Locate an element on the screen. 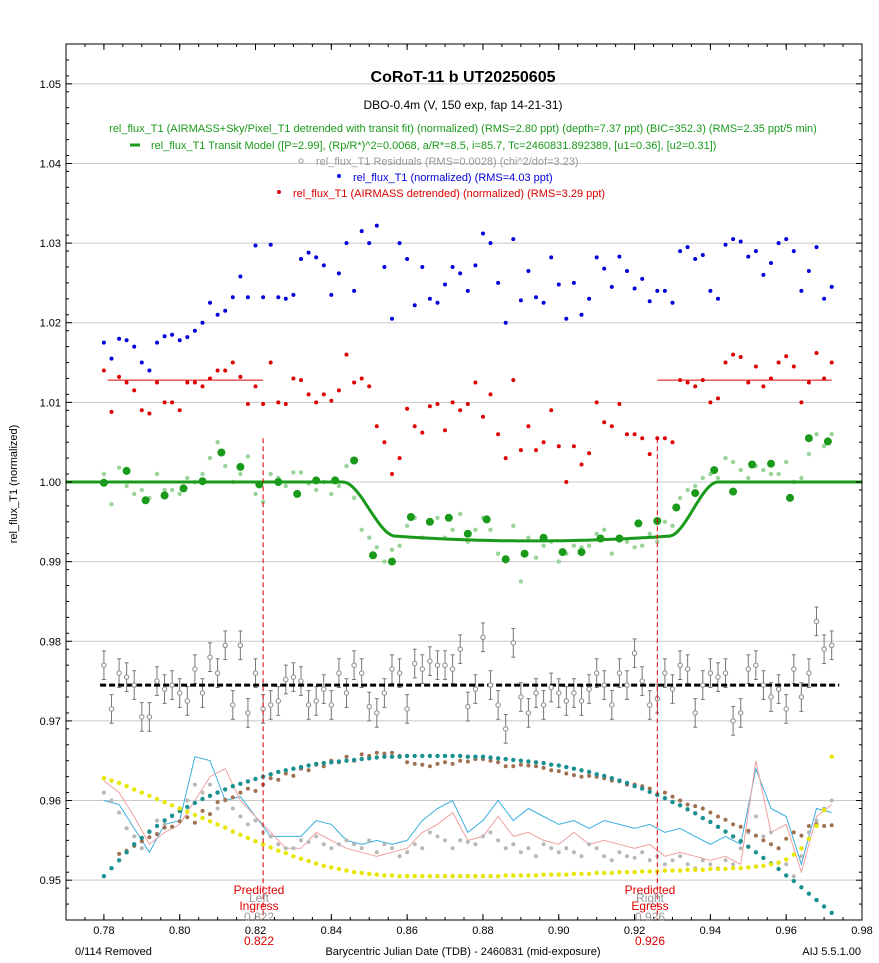 This screenshot has width=879, height=963. egress-label-group: Predicted Right Egress 0.926 0.926 is located at coordinates (650, 915).